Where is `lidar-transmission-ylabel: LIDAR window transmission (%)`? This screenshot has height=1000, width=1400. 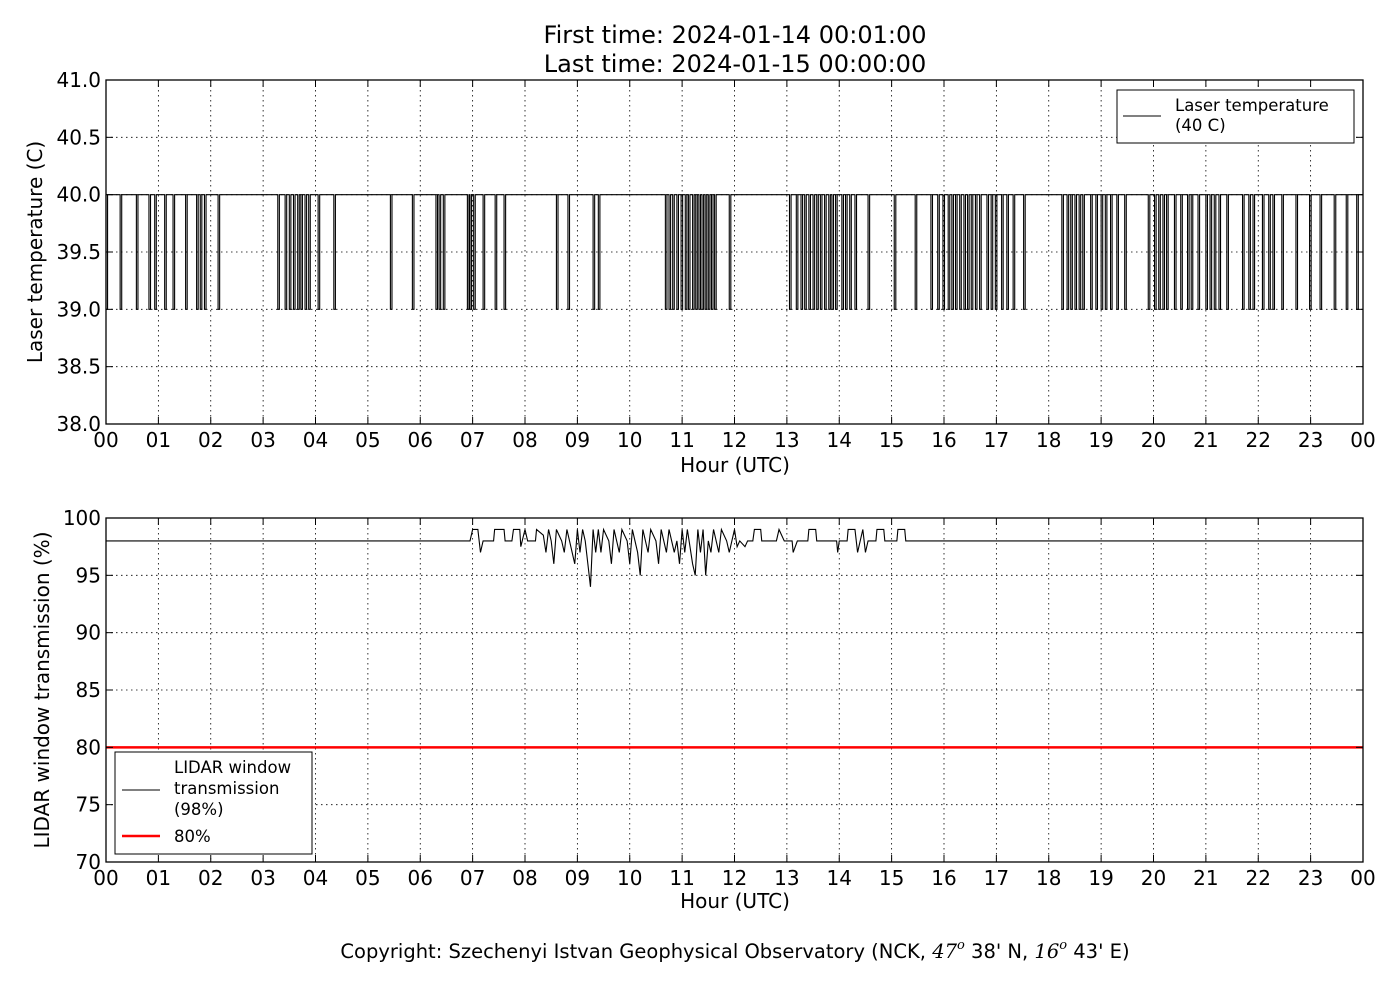
lidar-transmission-ylabel: LIDAR window transmission (%) is located at coordinates (42, 690).